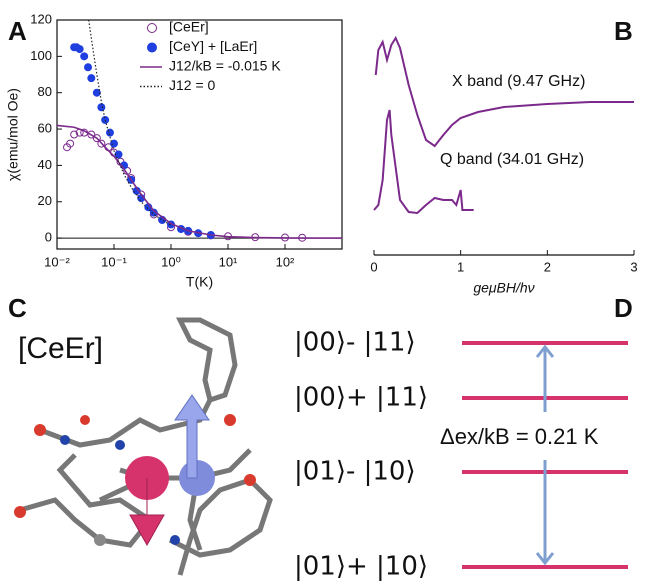  I want to click on x-tick-label: 10⁻¹, so click(114, 261).